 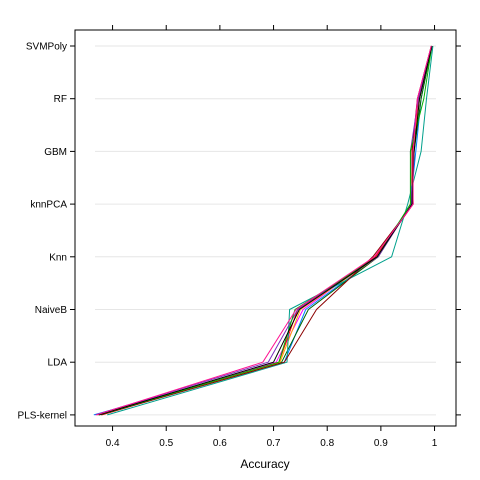 I want to click on y-category-label: LDA, so click(x=58, y=363).